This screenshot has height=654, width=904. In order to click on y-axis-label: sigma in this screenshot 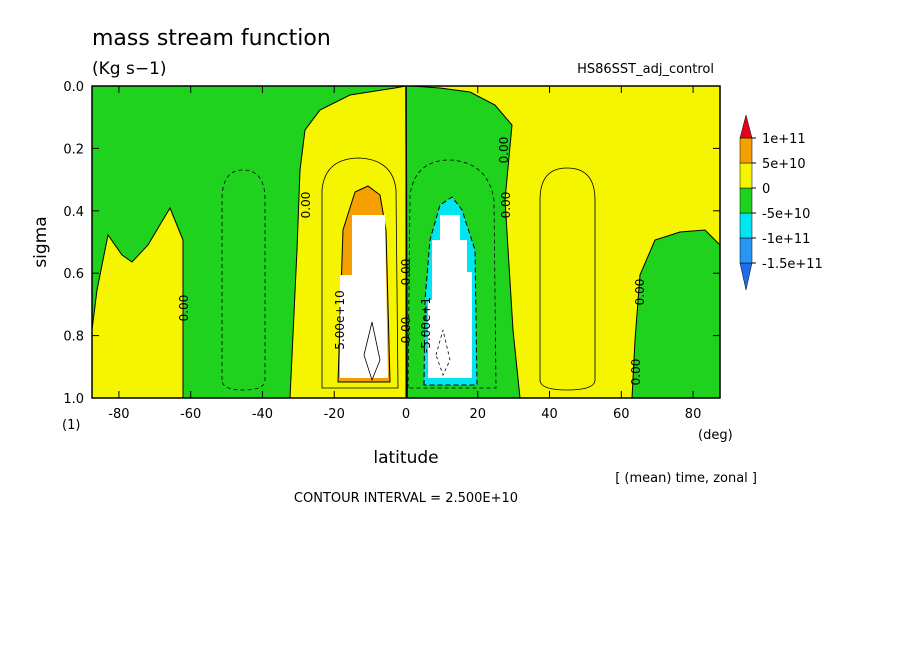, I will do `click(41, 241)`.